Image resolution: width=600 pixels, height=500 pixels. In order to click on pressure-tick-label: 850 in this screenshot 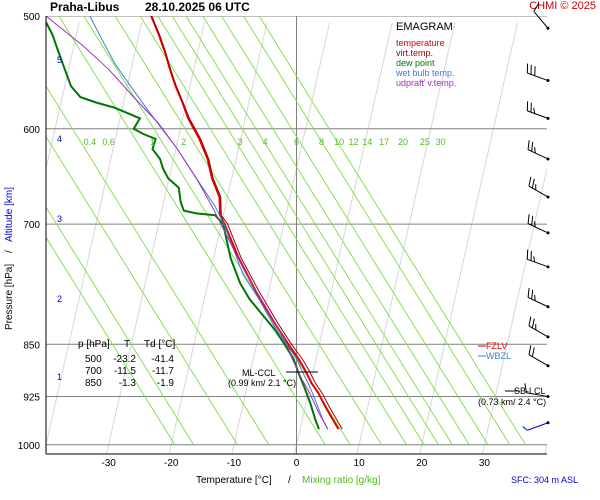, I will do `click(31, 345)`.